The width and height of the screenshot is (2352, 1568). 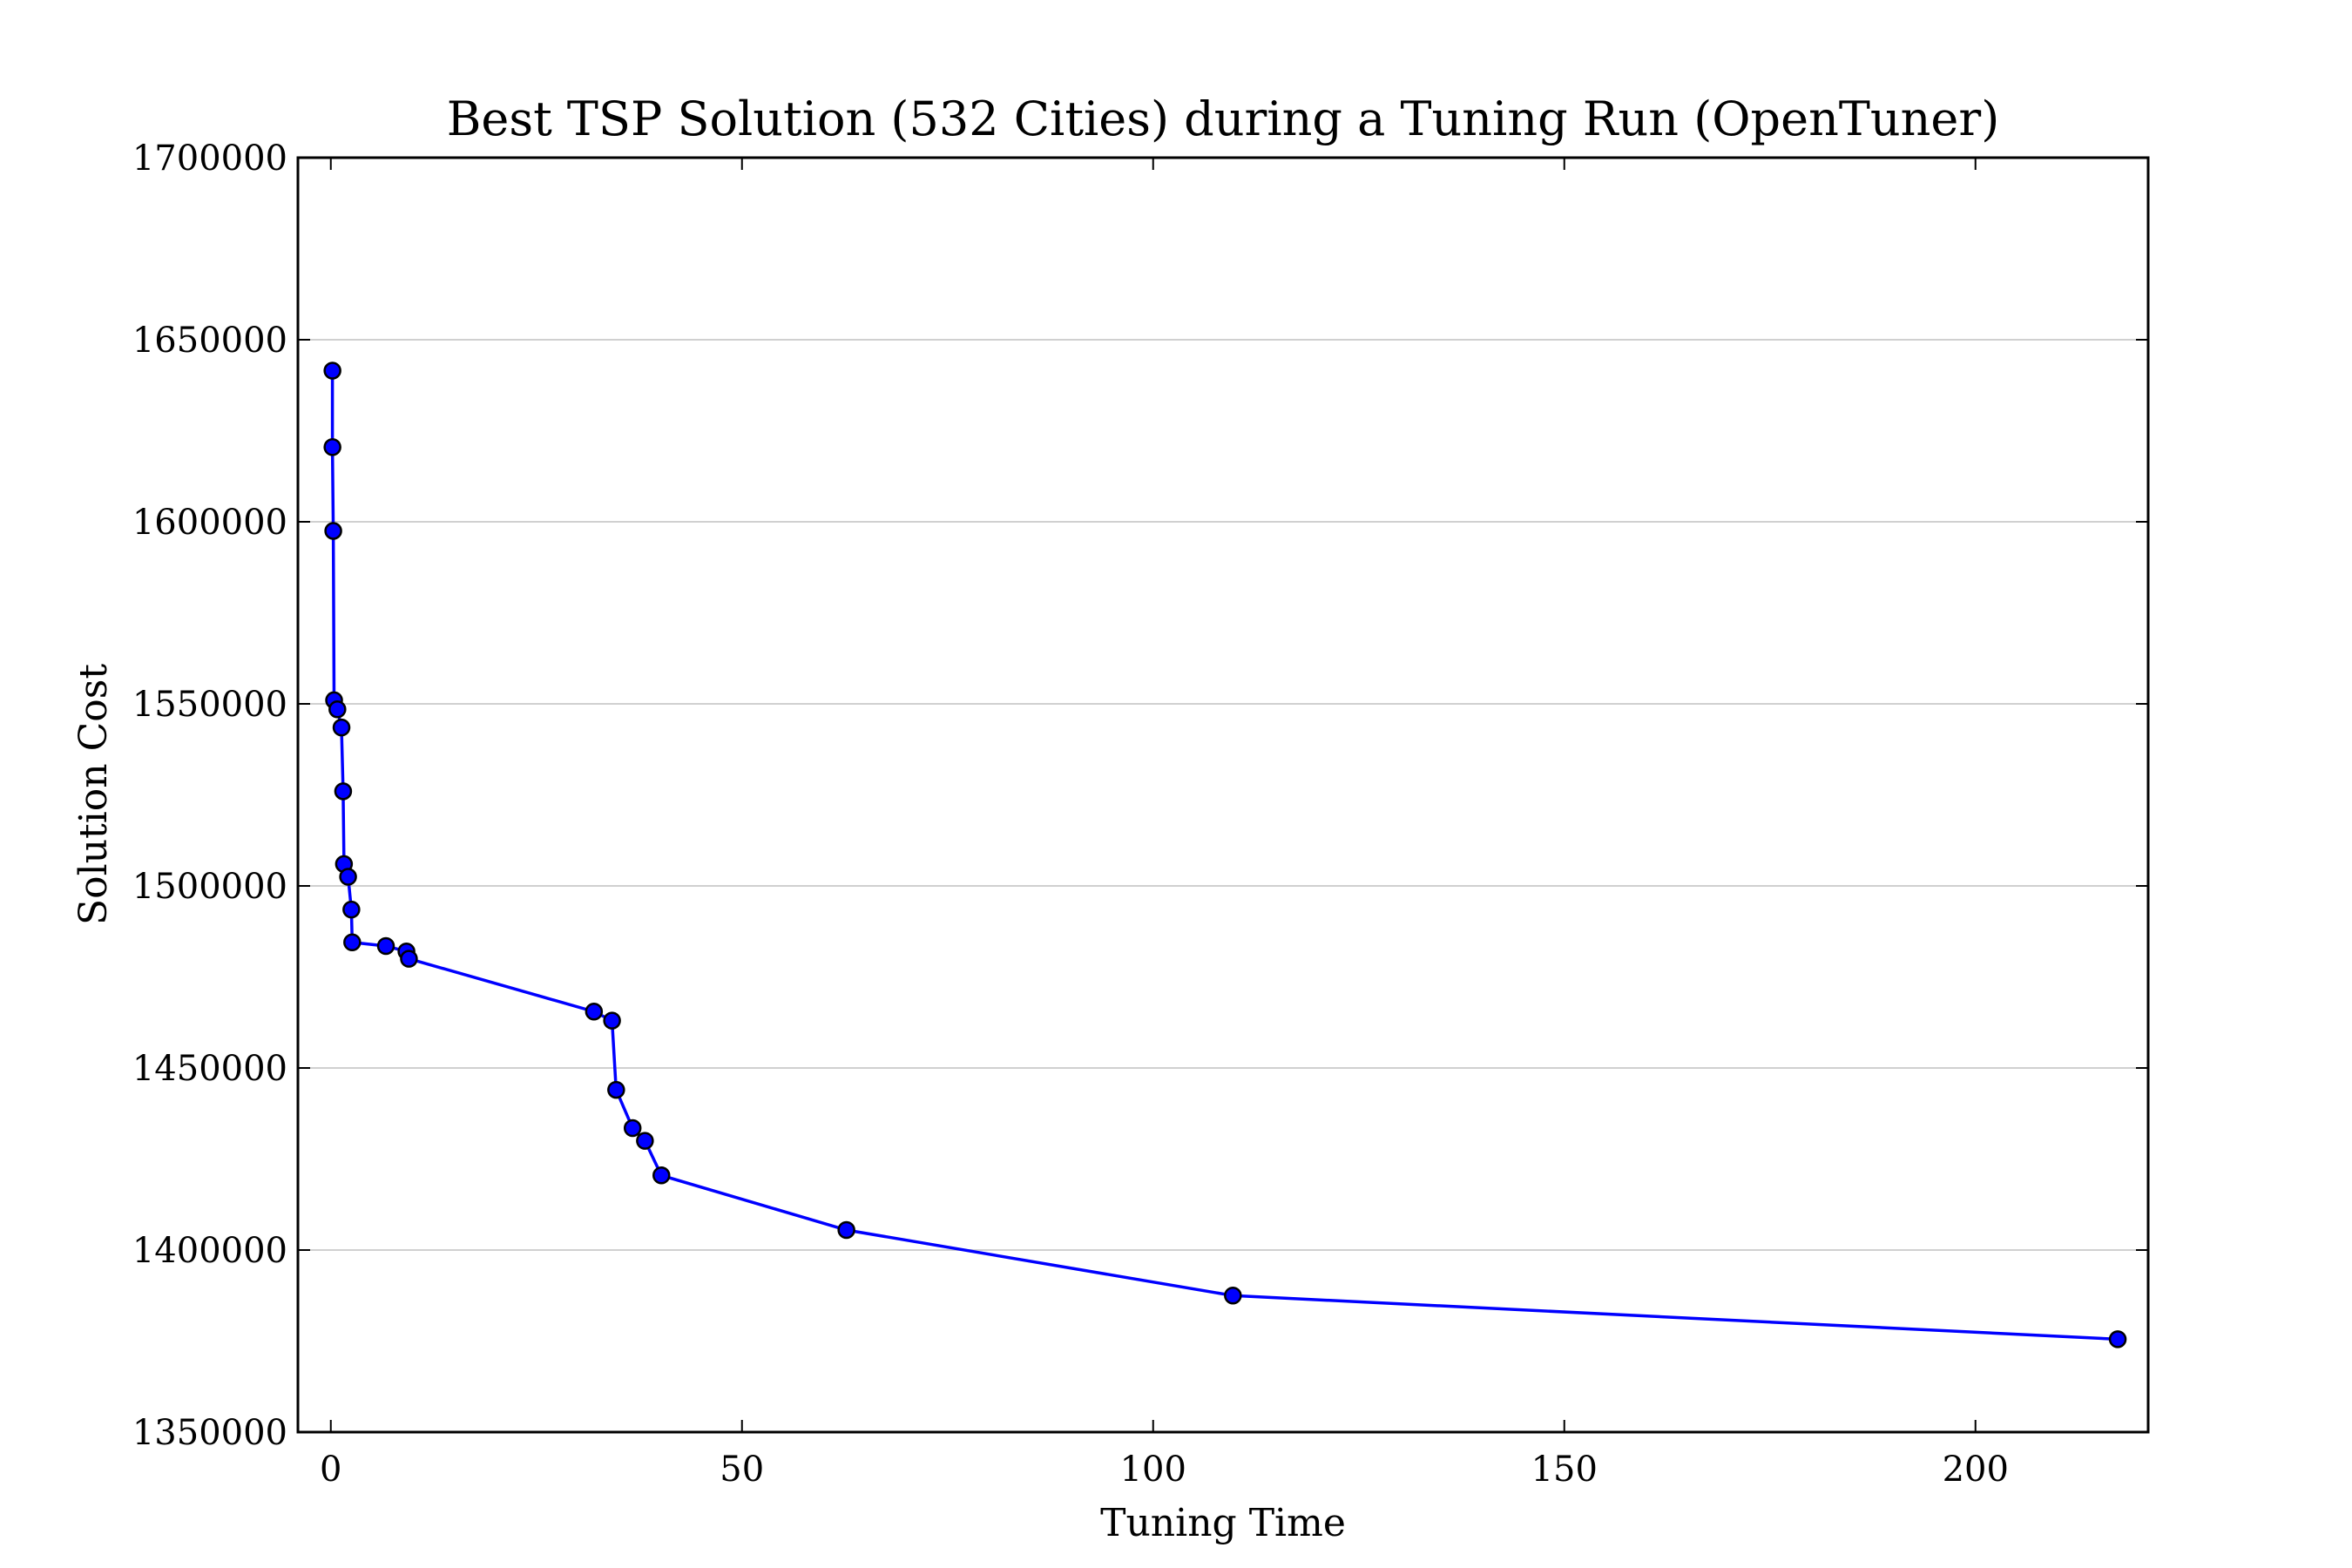 I want to click on y-tick-label: 1350000, so click(x=209, y=1433).